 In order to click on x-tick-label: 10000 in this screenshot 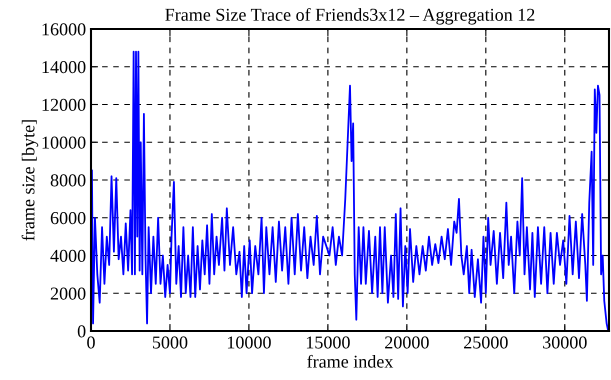, I will do `click(249, 342)`.